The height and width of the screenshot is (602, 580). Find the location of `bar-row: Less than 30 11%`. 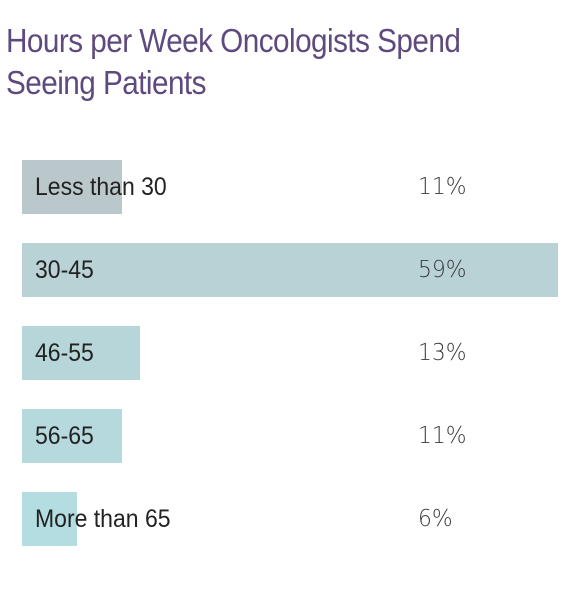

bar-row: Less than 30 11% is located at coordinates (292, 187).